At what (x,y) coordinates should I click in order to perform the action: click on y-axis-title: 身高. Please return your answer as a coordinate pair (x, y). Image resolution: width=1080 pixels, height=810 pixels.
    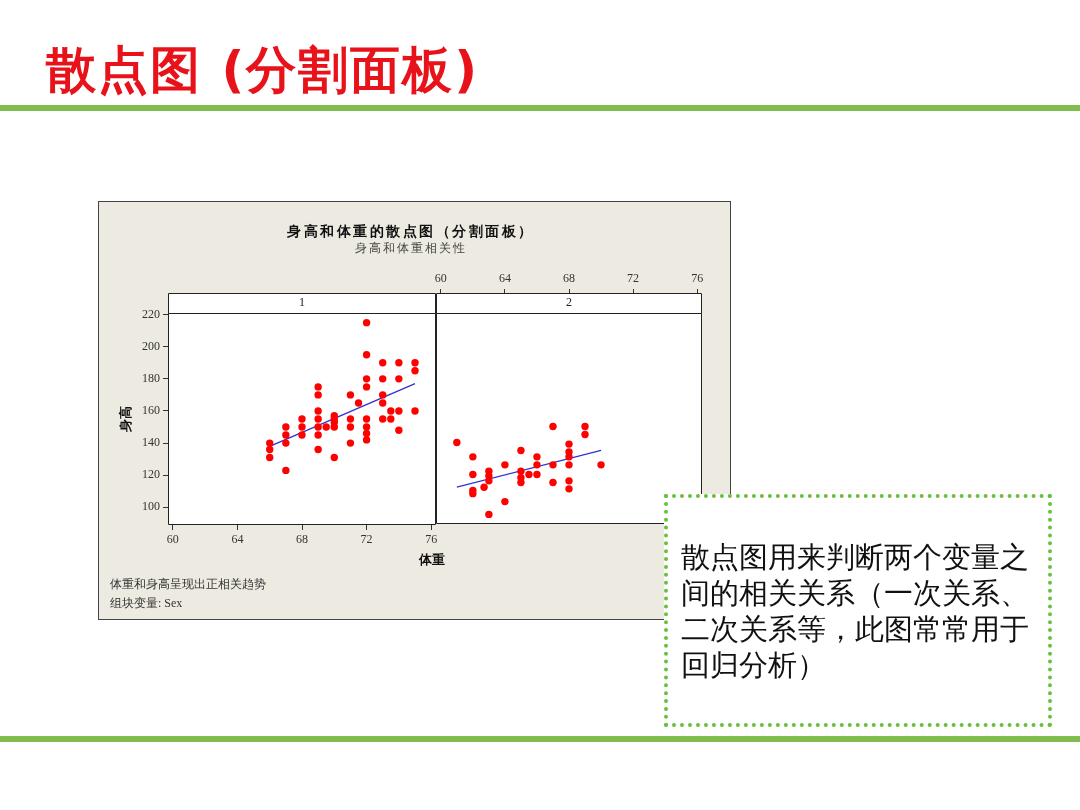
    Looking at the image, I should click on (126, 419).